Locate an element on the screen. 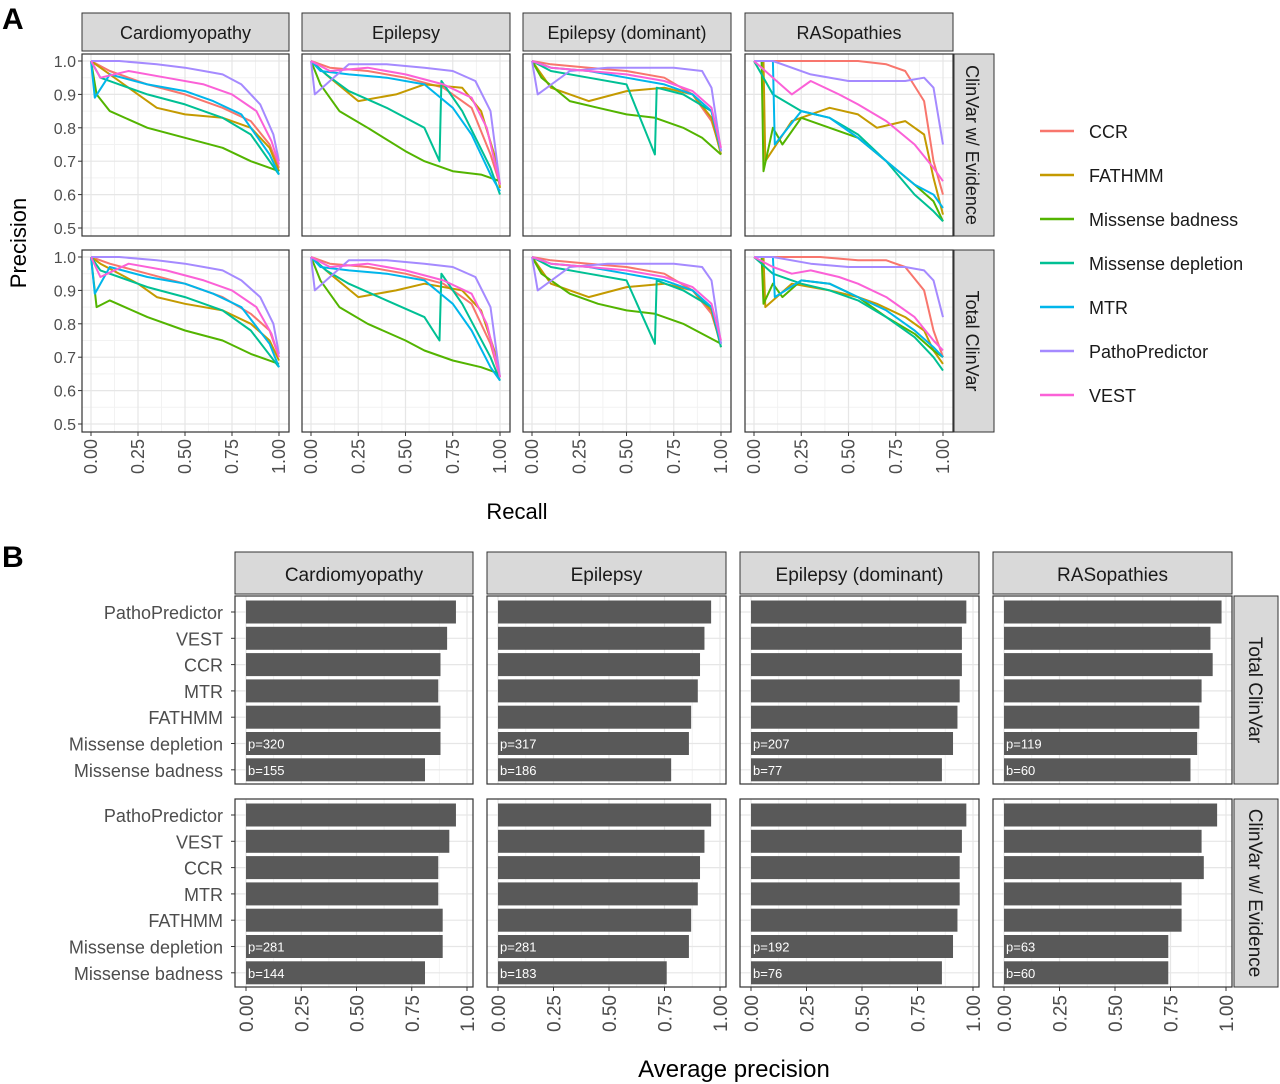  facet-strip-cardiomyopathy is located at coordinates (185, 32).